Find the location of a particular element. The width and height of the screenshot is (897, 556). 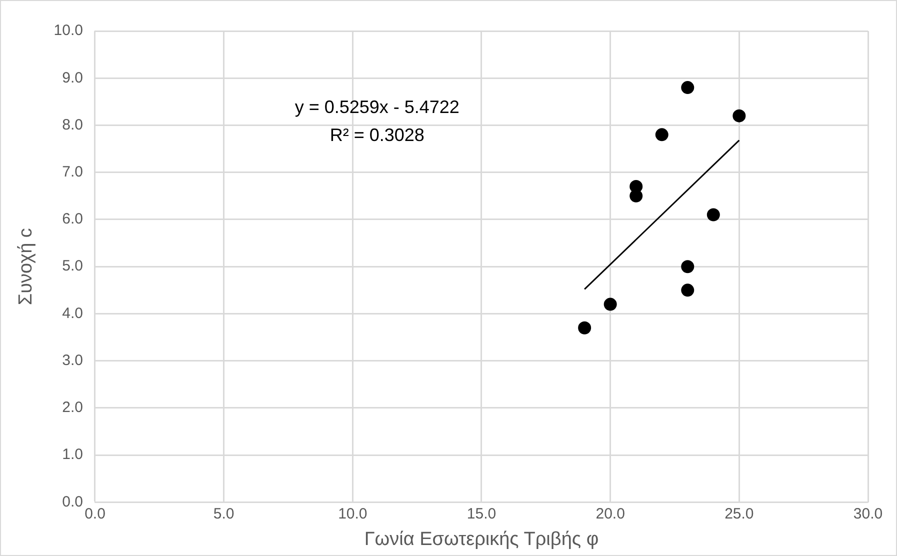

y-tick-label: 7.0 is located at coordinates (72, 172).